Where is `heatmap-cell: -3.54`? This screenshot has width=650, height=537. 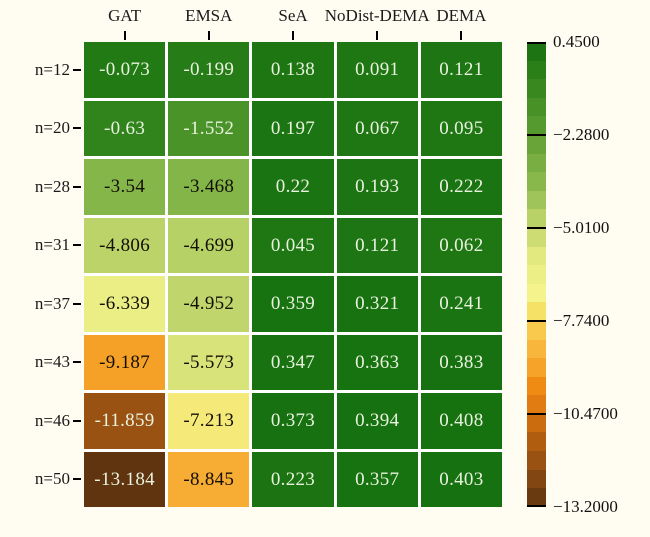
heatmap-cell: -3.54 is located at coordinates (125, 187).